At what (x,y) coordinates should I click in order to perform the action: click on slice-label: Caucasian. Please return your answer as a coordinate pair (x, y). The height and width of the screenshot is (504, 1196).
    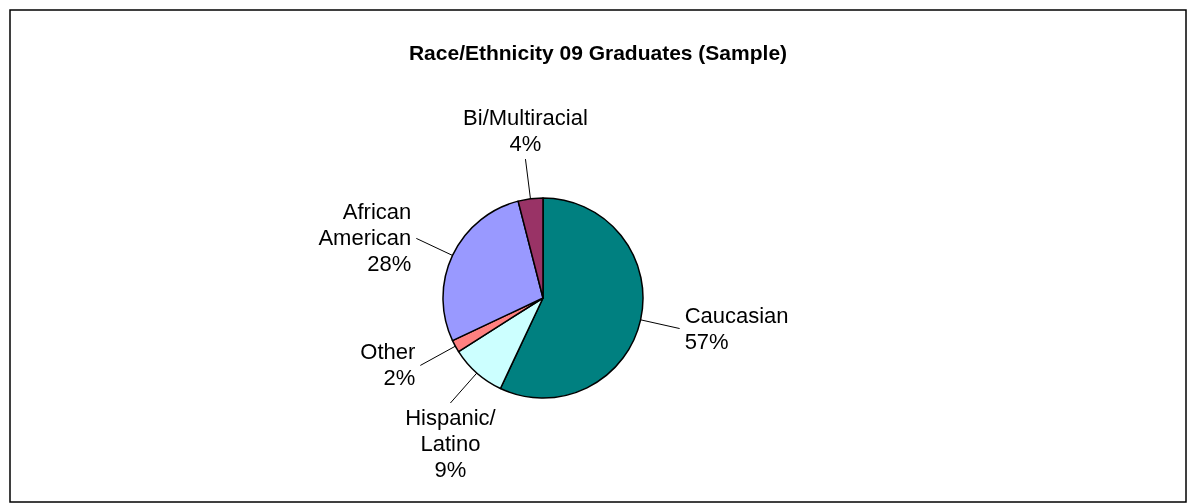
    Looking at the image, I should click on (736, 315).